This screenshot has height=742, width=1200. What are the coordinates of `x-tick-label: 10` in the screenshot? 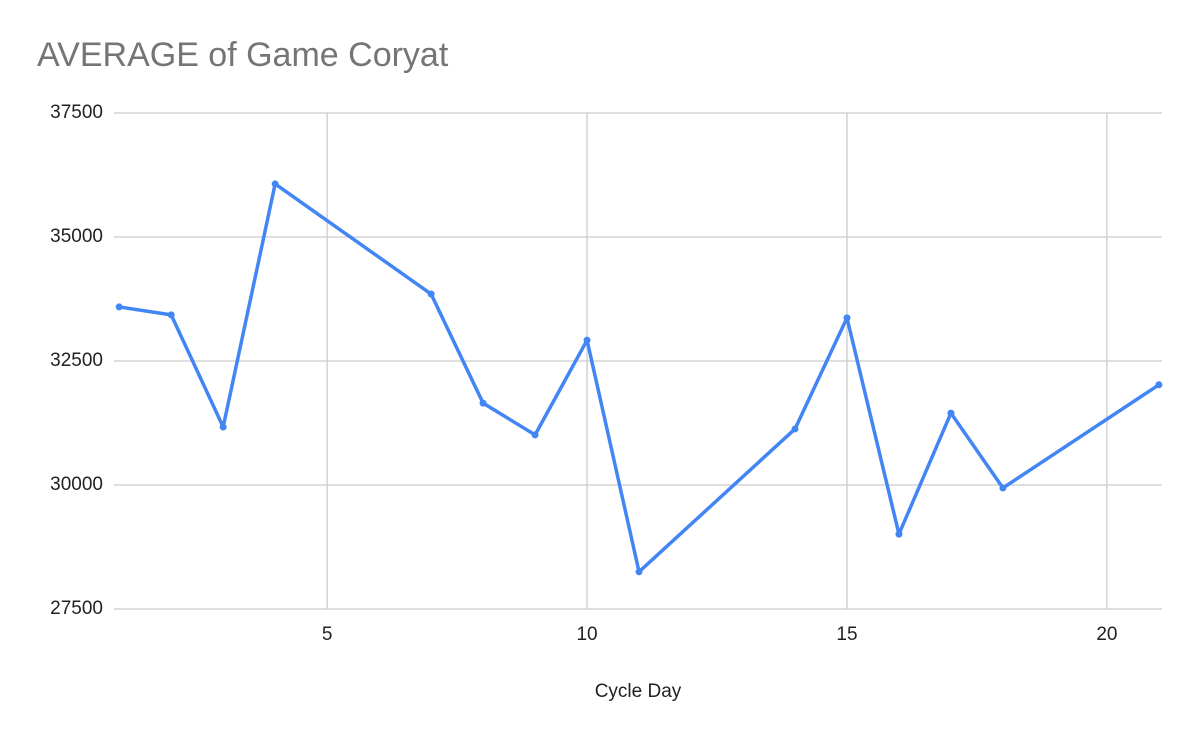 It's located at (586, 634).